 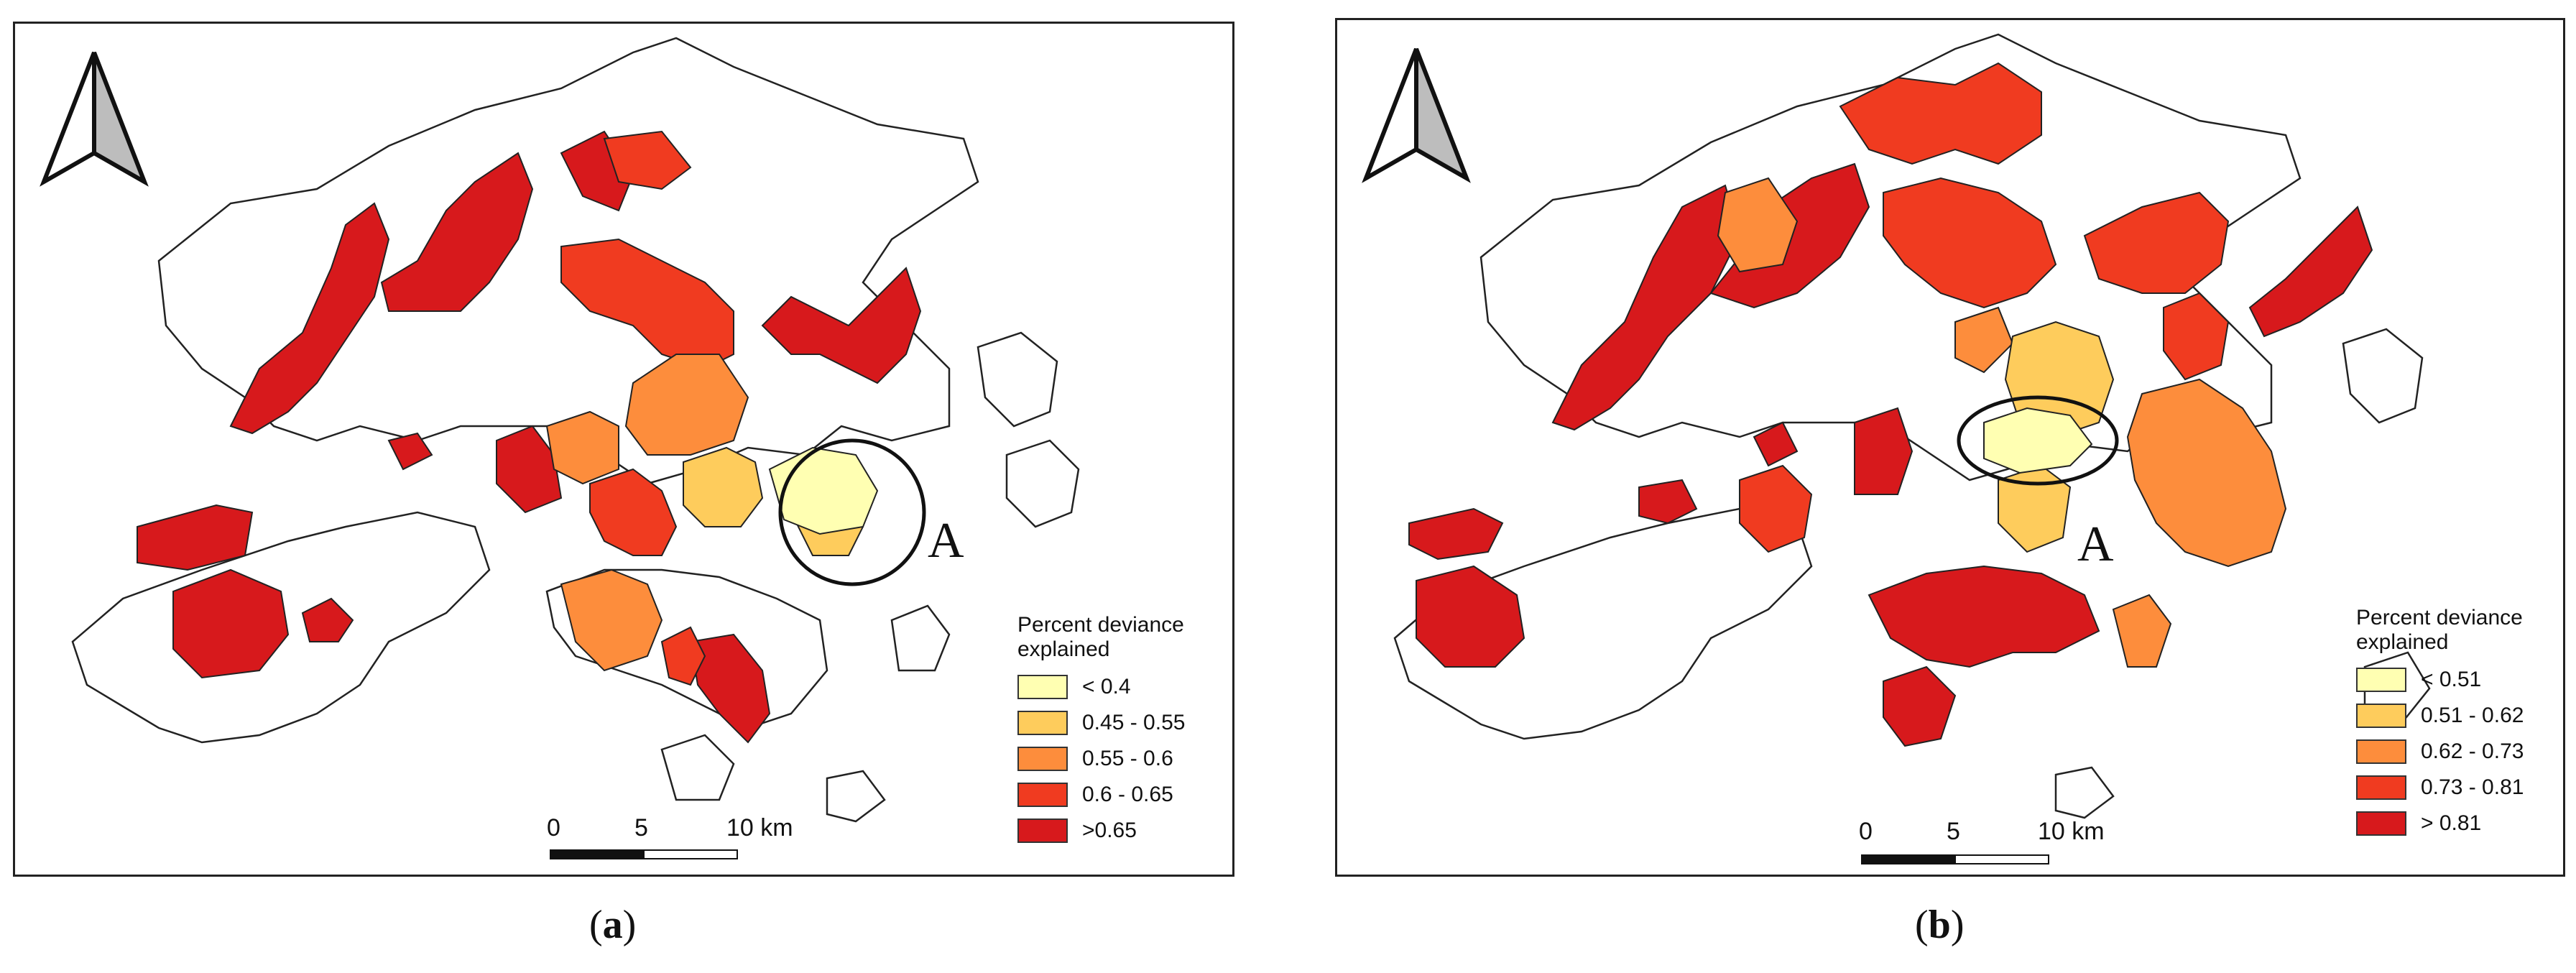 What do you see at coordinates (2095, 544) in the screenshot?
I see `area-label-b: A` at bounding box center [2095, 544].